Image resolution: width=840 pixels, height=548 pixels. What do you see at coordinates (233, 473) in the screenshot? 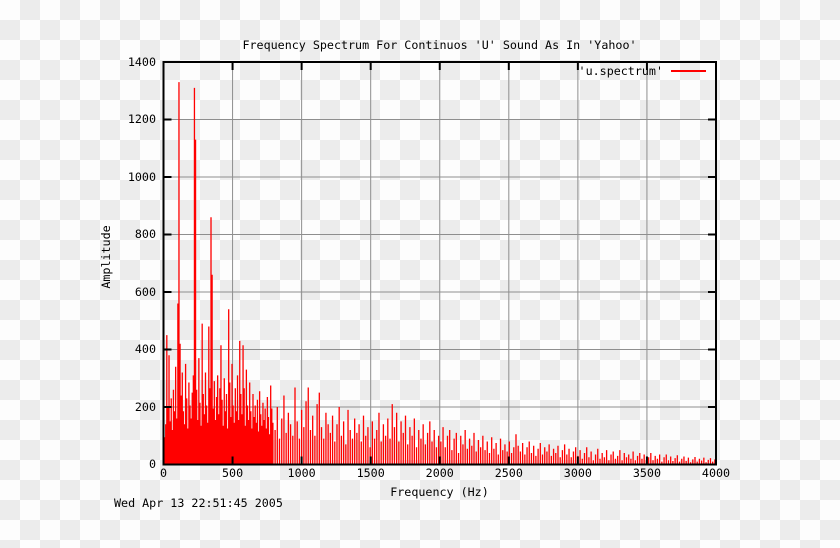
I see `x-tick-label-500: 500` at bounding box center [233, 473].